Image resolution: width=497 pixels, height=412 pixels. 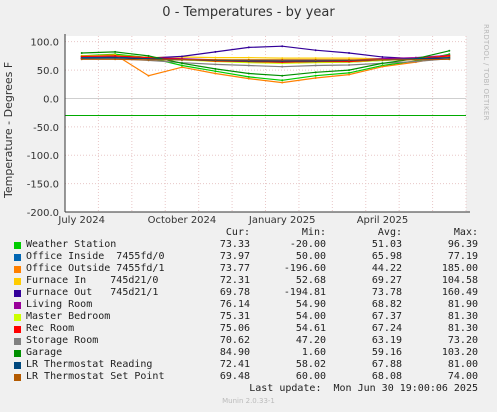 What do you see at coordinates (386, 376) in the screenshot?
I see `legend-avg: 68.08` at bounding box center [386, 376].